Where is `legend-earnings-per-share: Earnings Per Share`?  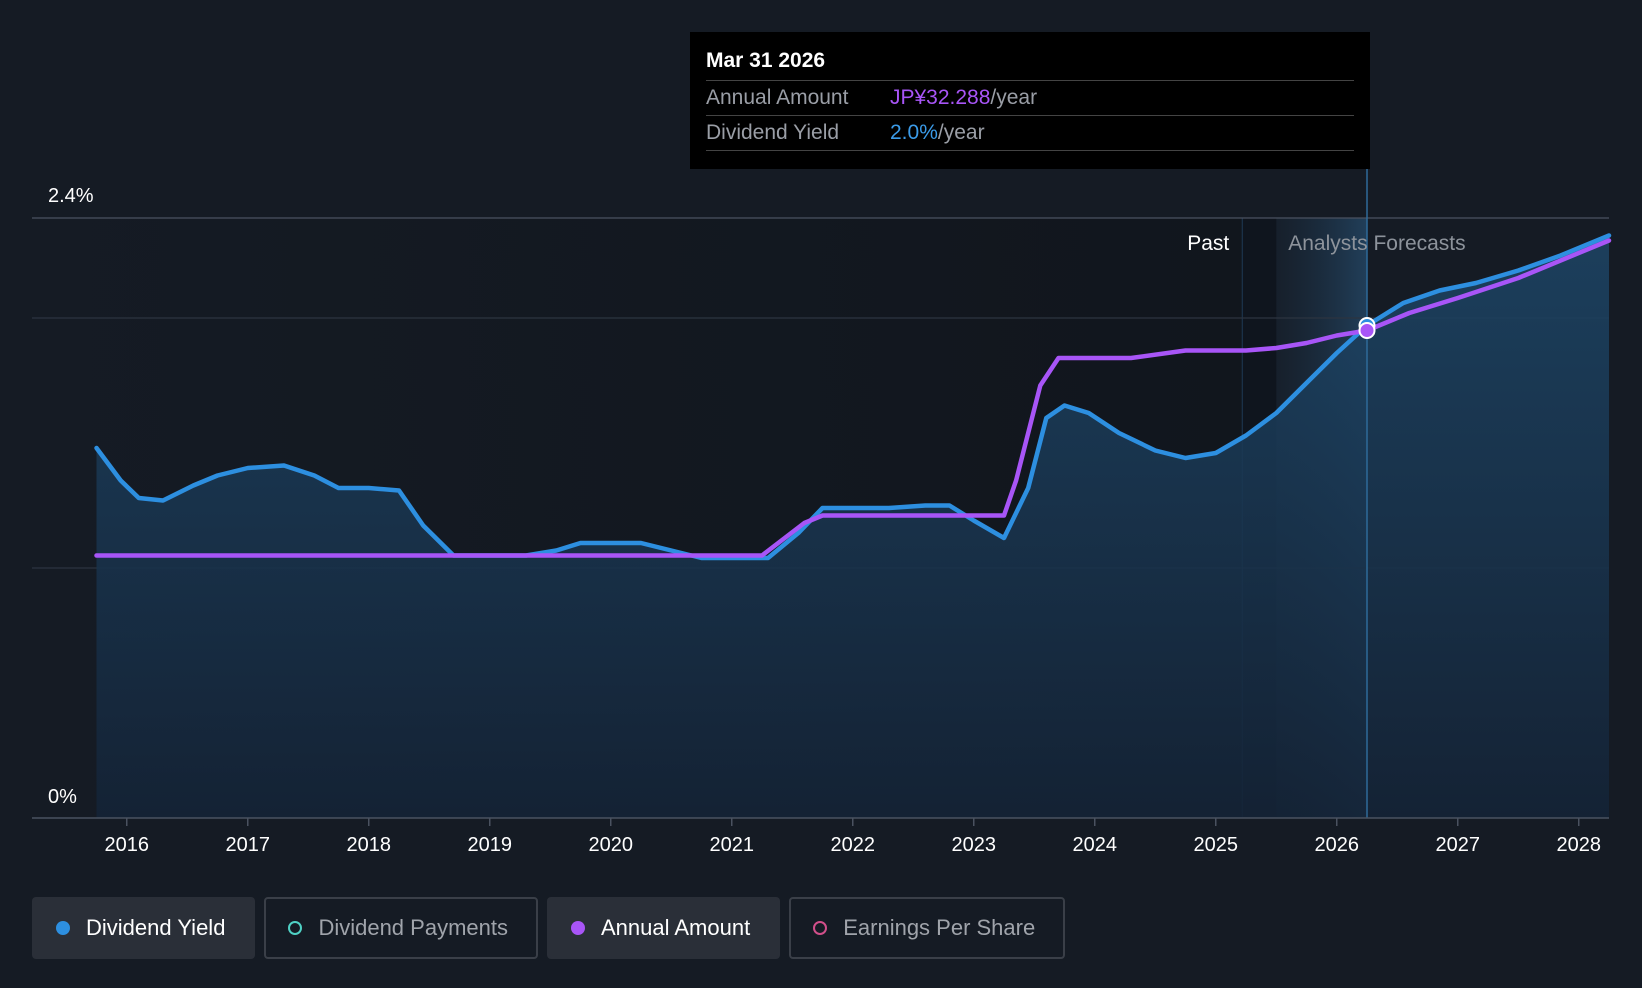
legend-earnings-per-share: Earnings Per Share is located at coordinates (927, 928).